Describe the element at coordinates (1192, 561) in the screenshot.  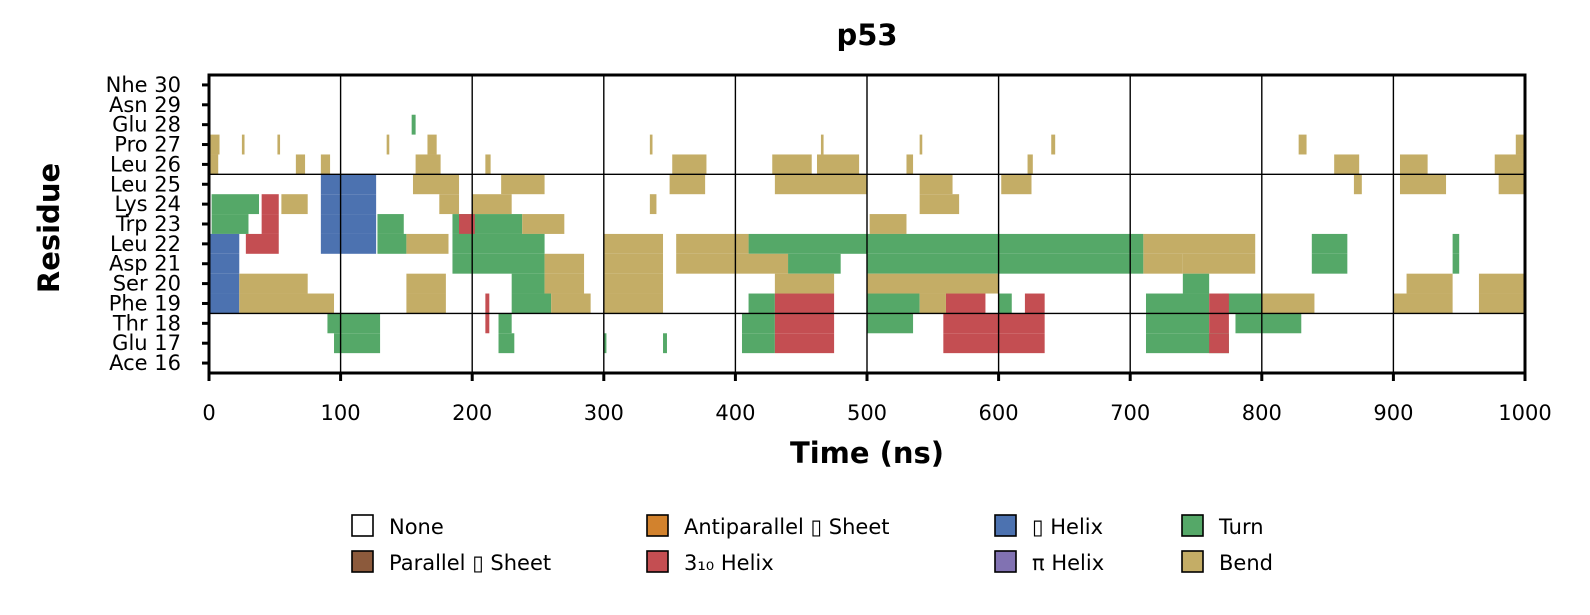
I see `legend-swatch-bend` at that location.